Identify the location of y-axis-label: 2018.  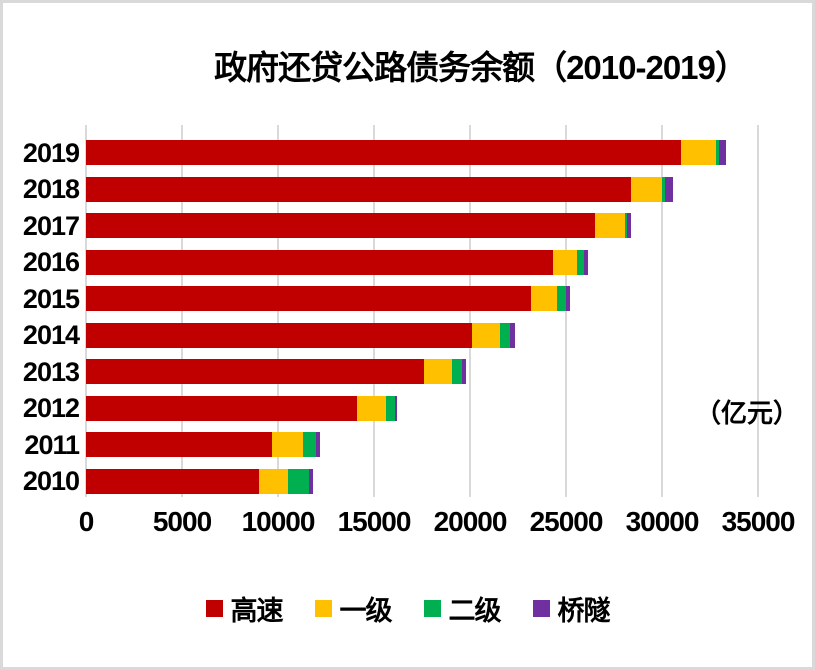
(51, 189).